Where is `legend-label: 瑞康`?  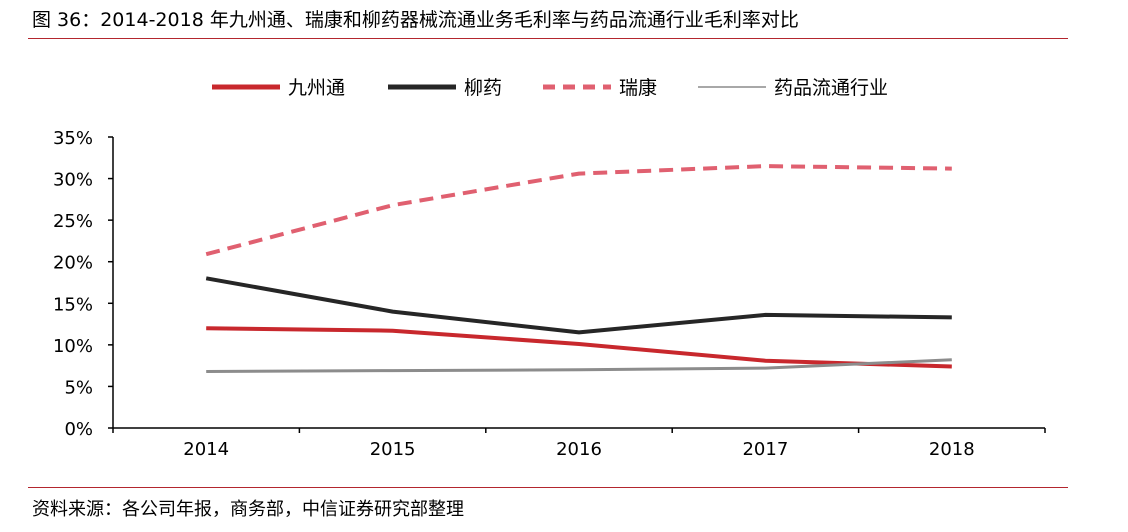 legend-label: 瑞康 is located at coordinates (638, 88).